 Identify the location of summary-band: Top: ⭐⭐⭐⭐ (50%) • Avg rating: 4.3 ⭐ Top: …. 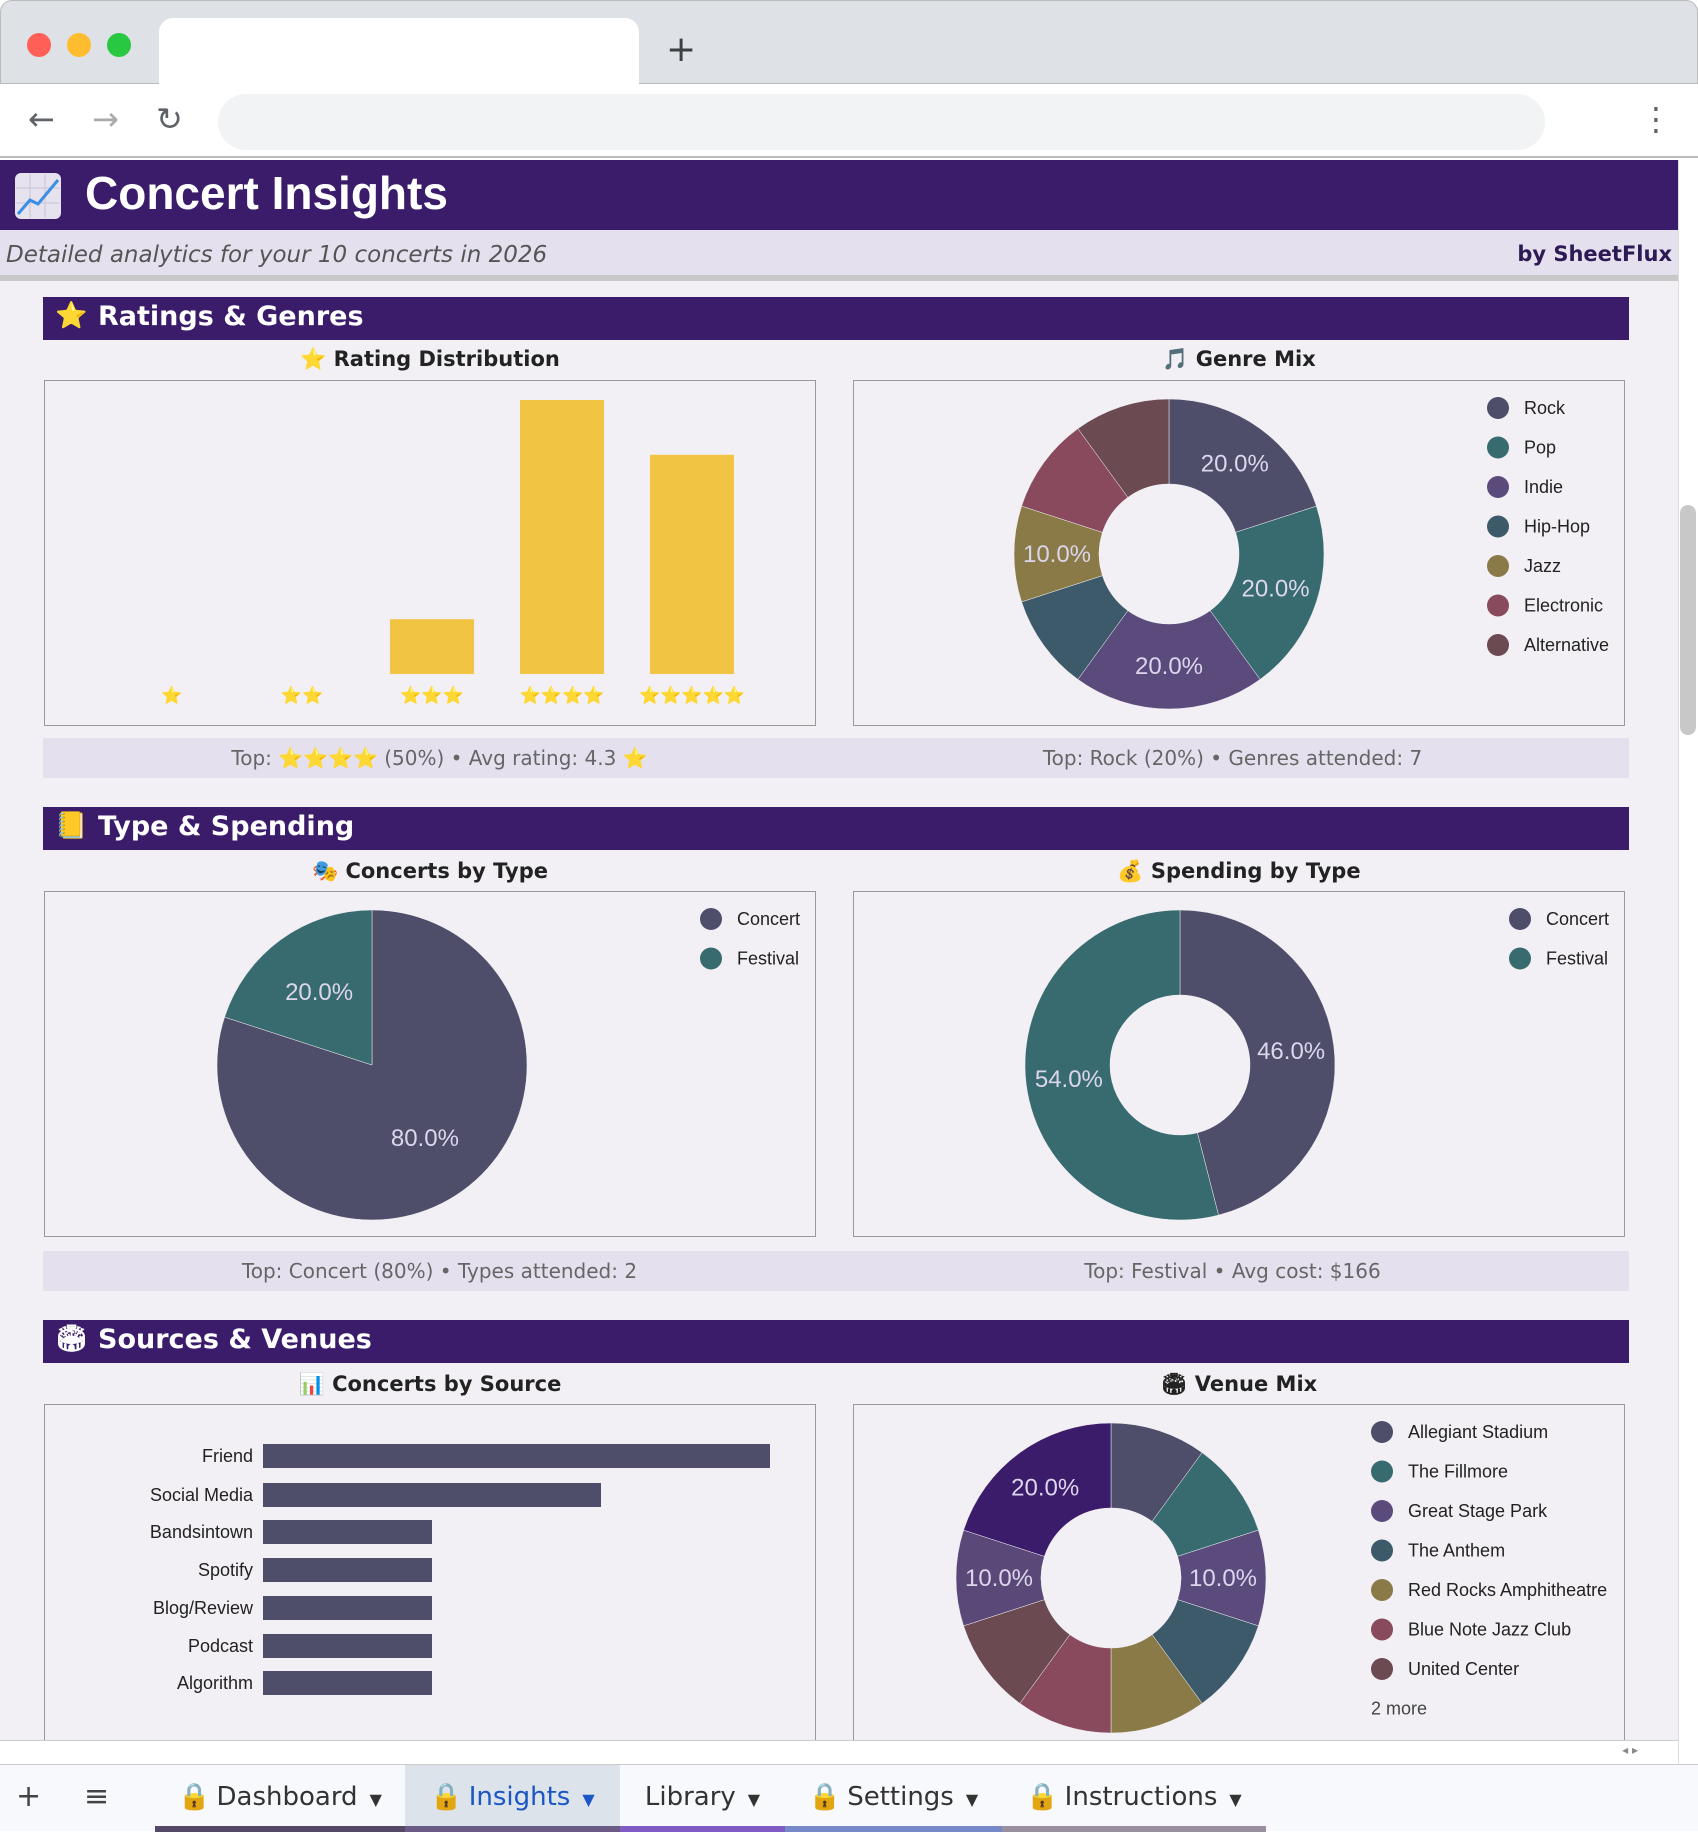
(836, 758).